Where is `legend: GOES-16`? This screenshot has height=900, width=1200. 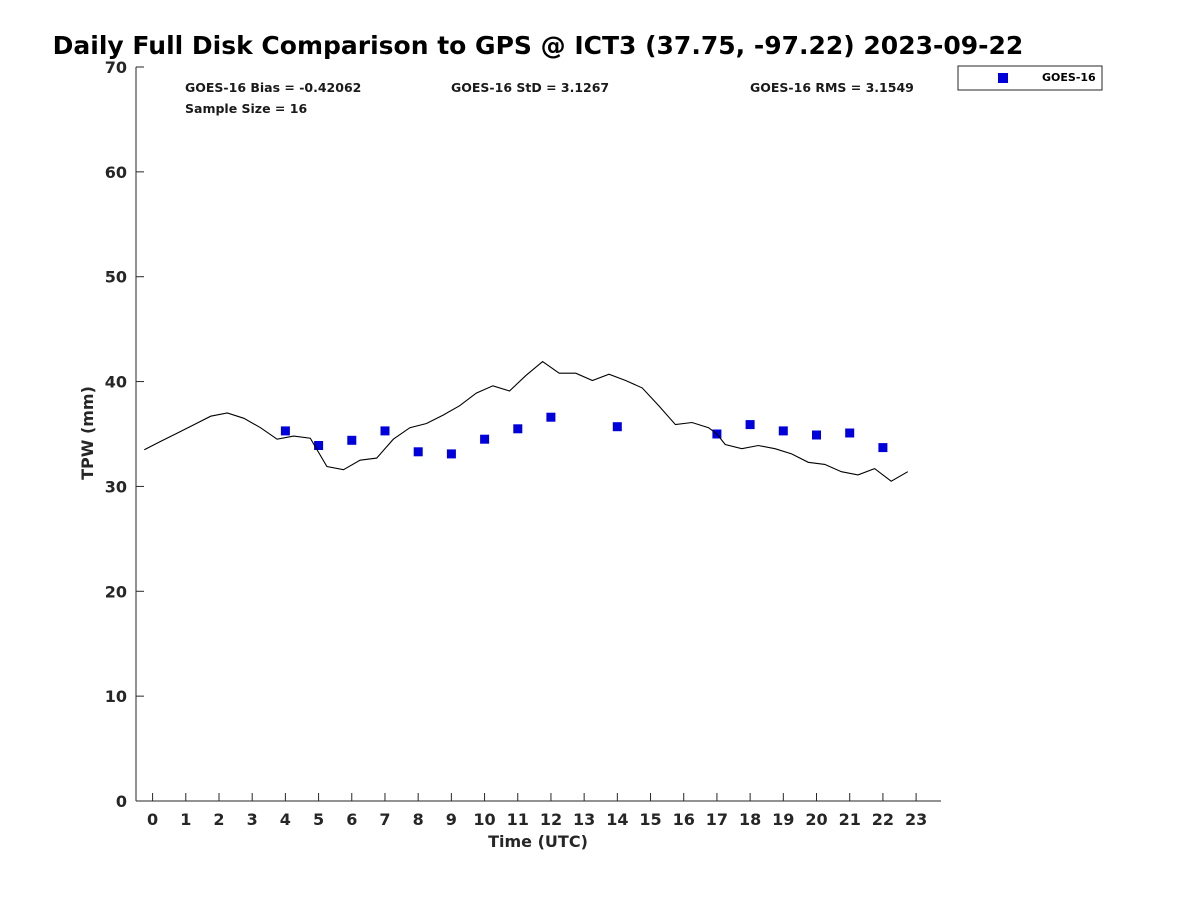 legend: GOES-16 is located at coordinates (1030, 78).